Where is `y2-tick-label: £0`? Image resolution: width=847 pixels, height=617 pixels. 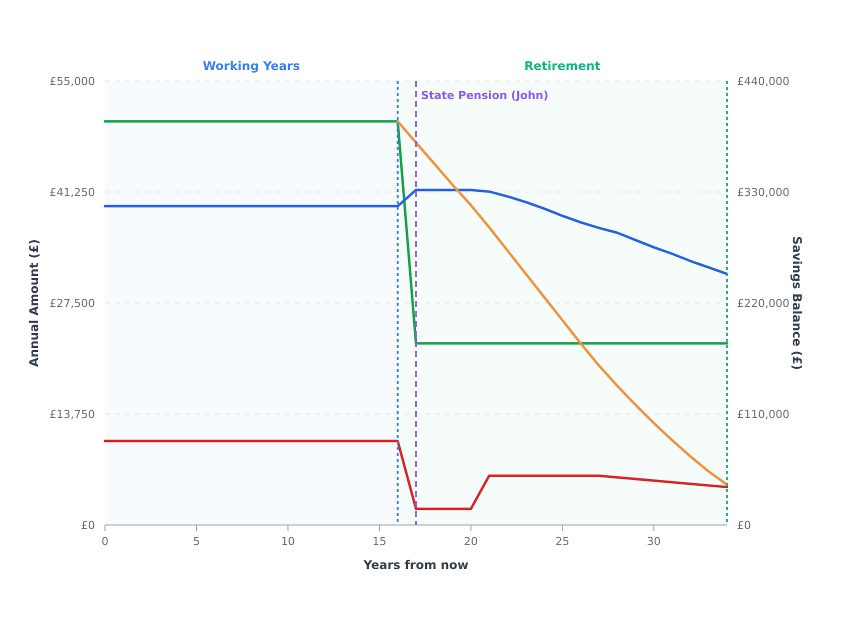 y2-tick-label: £0 is located at coordinates (744, 525).